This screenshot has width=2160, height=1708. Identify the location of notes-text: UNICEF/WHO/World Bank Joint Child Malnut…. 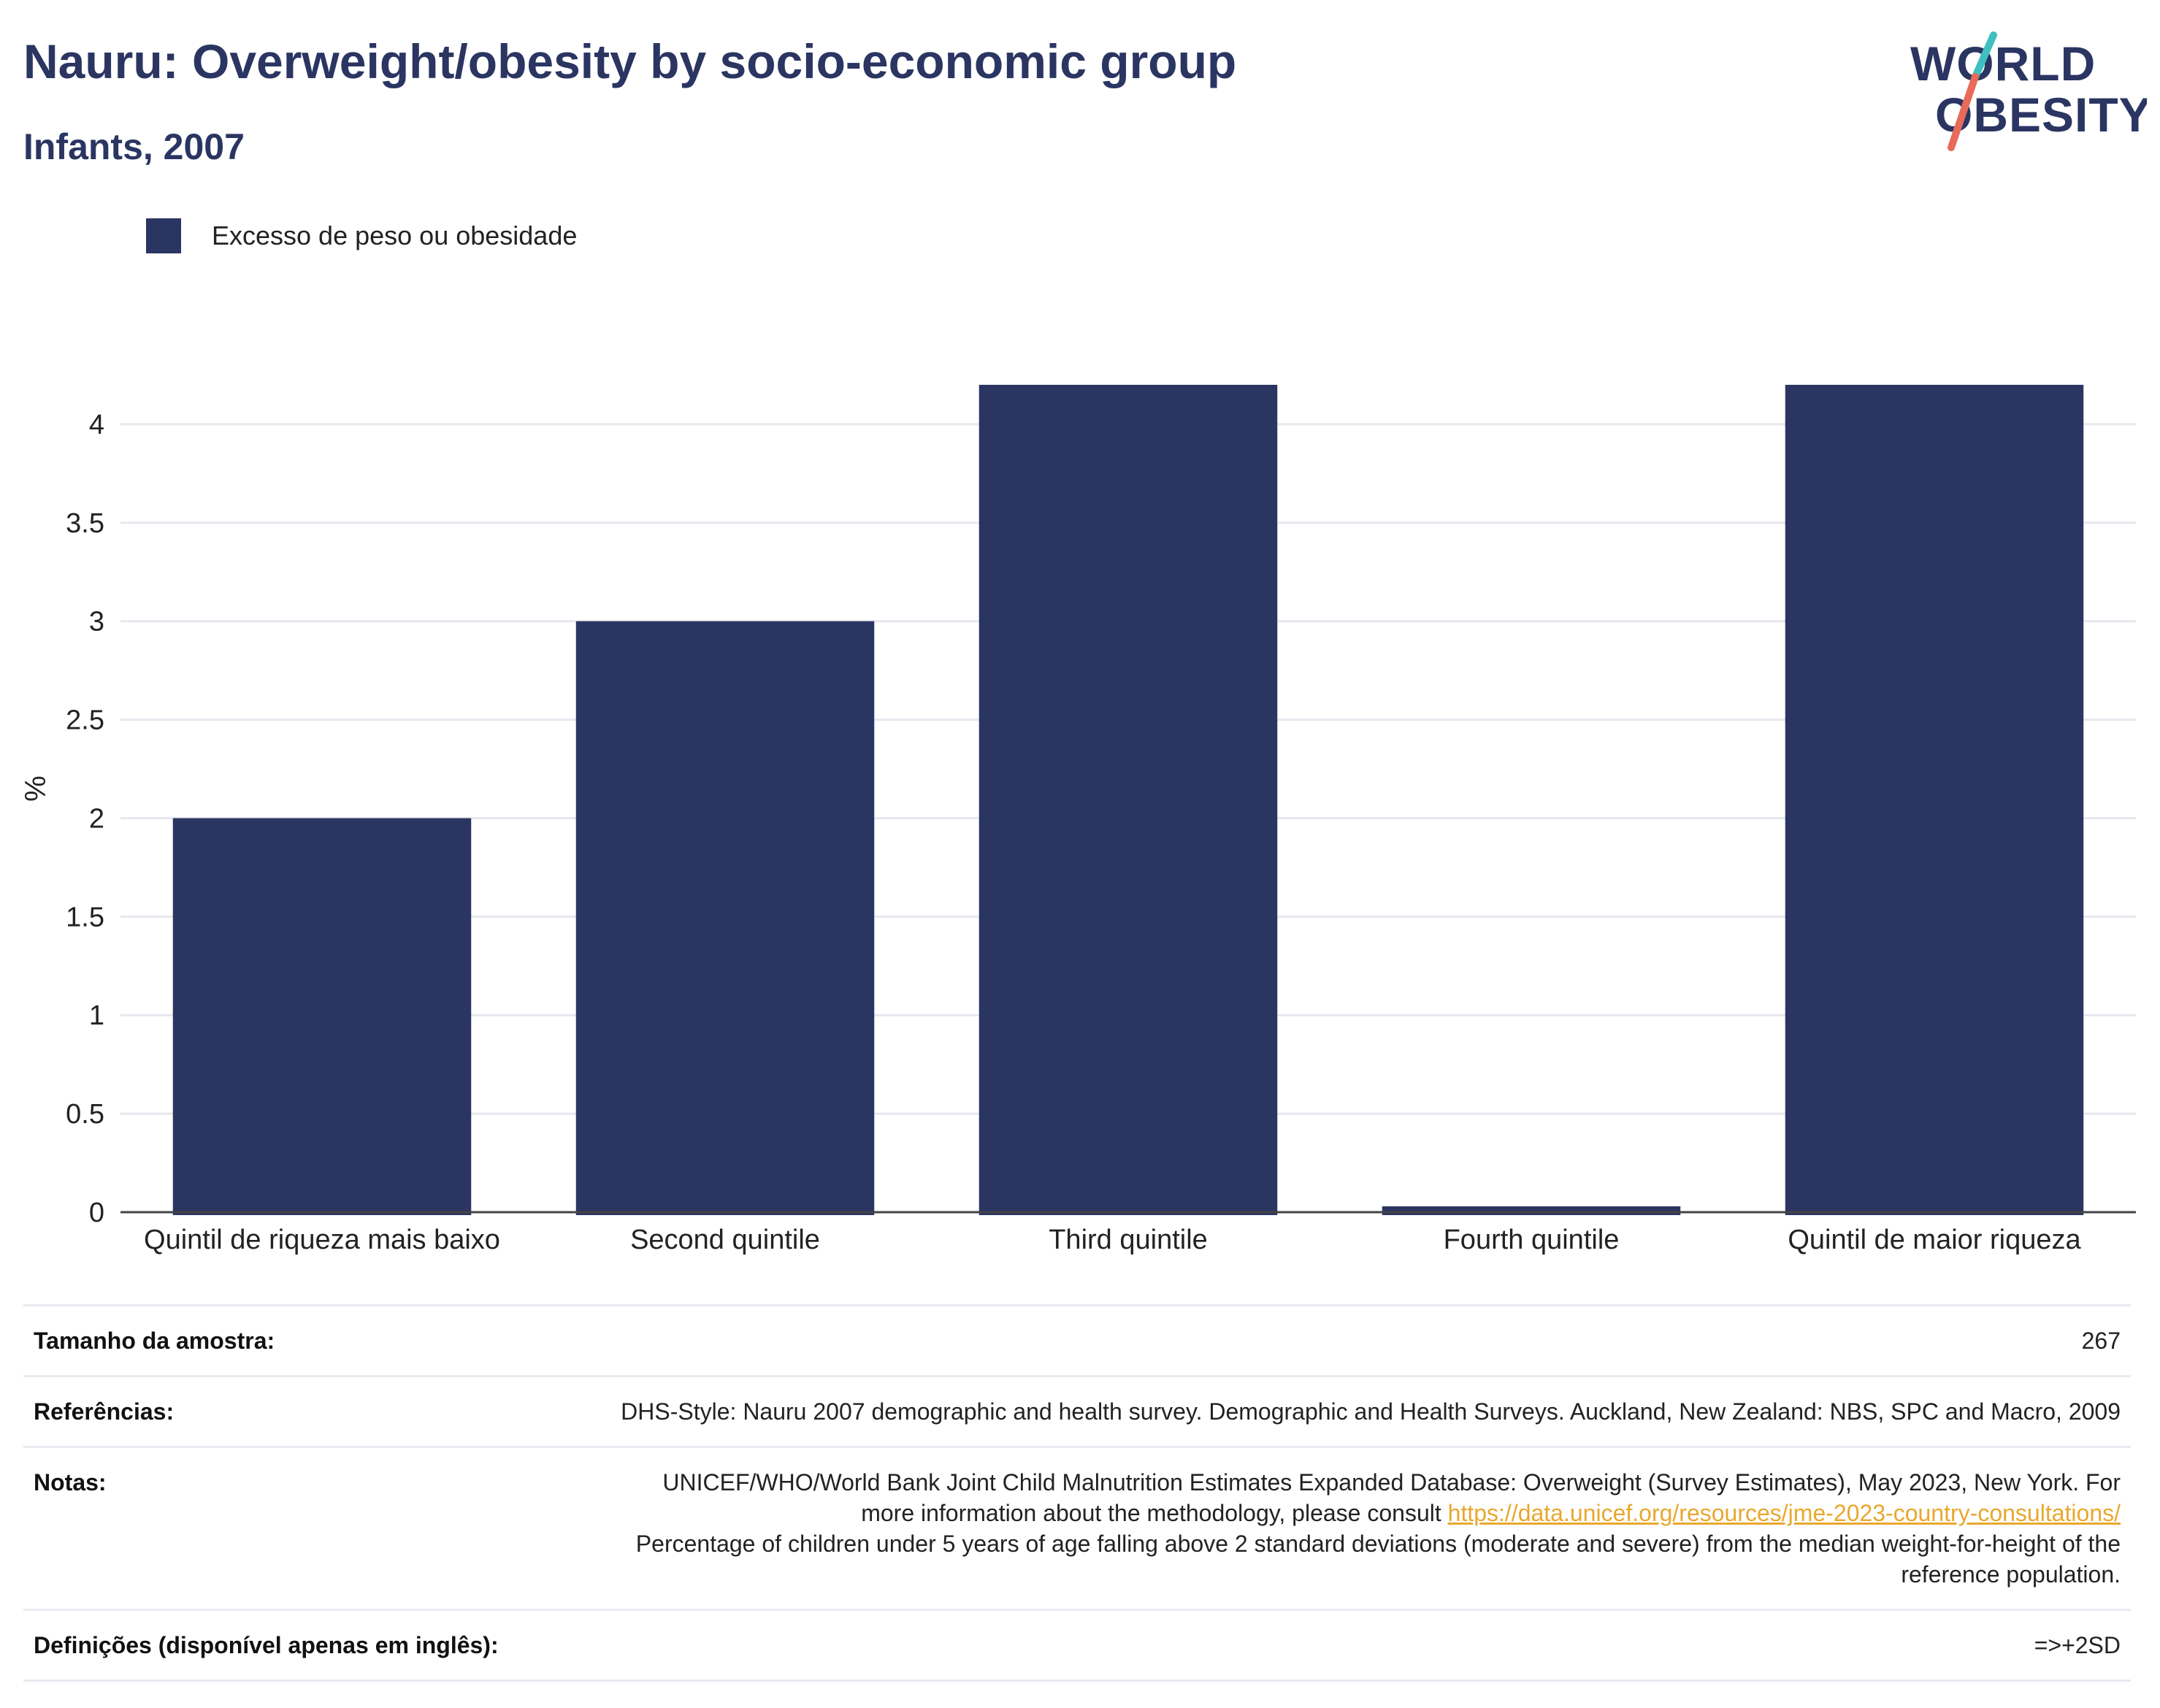
(1391, 1497).